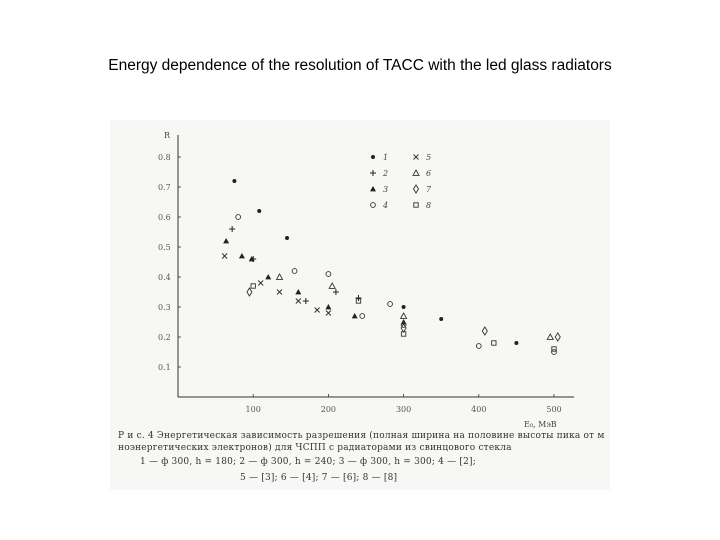 The height and width of the screenshot is (540, 720). Describe the element at coordinates (428, 205) in the screenshot. I see `legend-label-8: 8` at that location.